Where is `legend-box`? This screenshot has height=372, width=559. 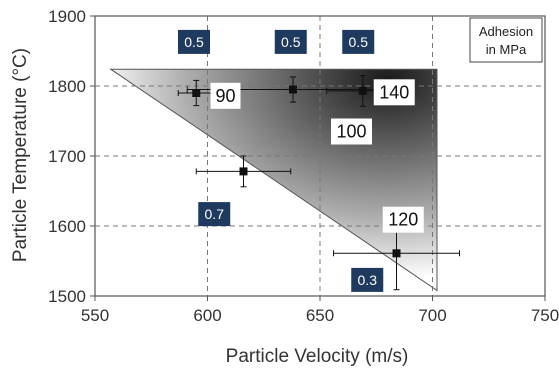 legend-box is located at coordinates (506, 40).